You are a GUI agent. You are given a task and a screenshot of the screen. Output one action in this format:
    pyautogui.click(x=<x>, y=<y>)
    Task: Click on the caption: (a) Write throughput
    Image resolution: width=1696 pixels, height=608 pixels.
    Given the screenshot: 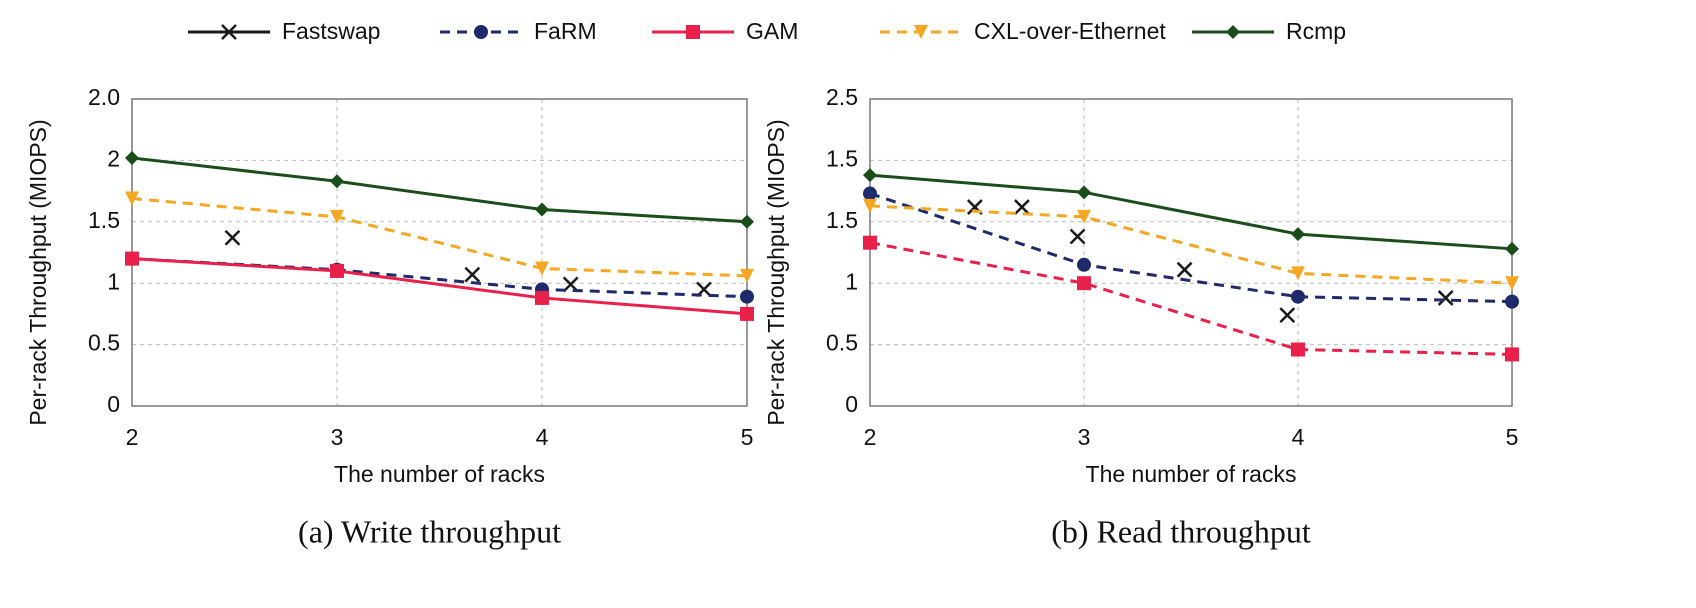 What is the action you would take?
    pyautogui.click(x=429, y=531)
    